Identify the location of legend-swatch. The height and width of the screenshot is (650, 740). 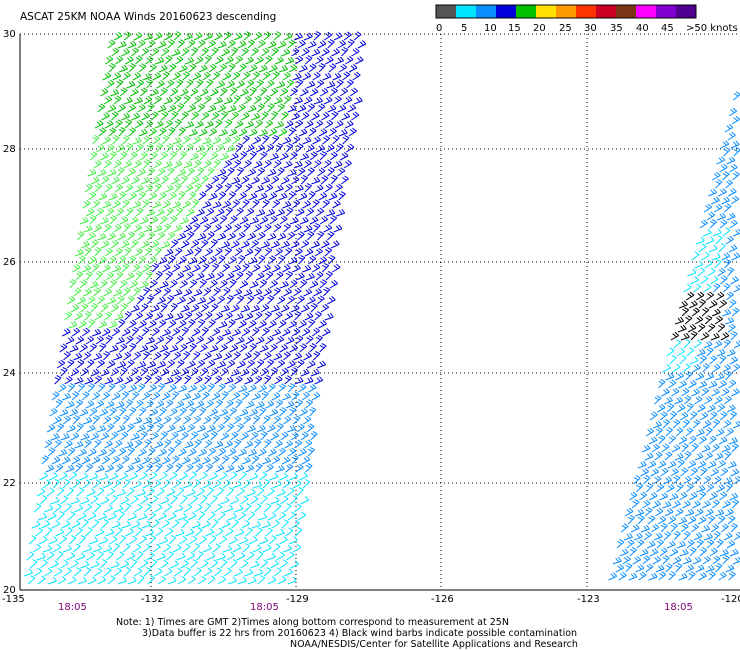
(446, 11).